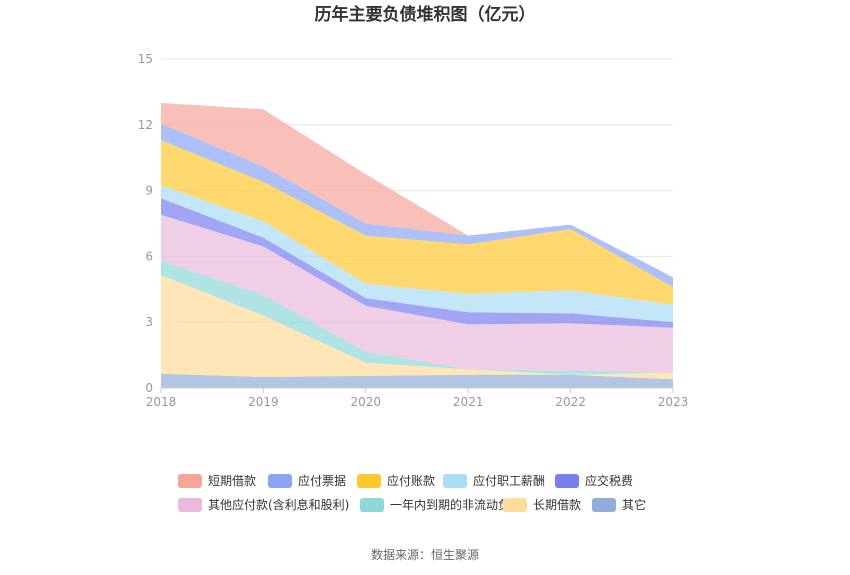  What do you see at coordinates (145, 125) in the screenshot?
I see `y-tick-label: 12` at bounding box center [145, 125].